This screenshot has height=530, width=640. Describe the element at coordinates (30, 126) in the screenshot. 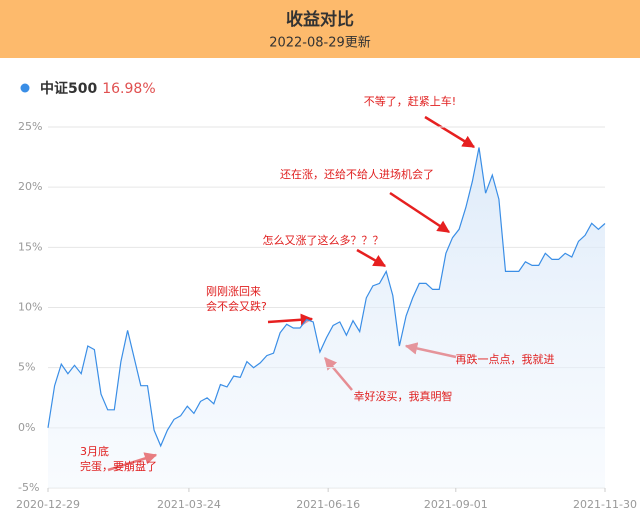

I see `y-tick-label: 25%` at that location.